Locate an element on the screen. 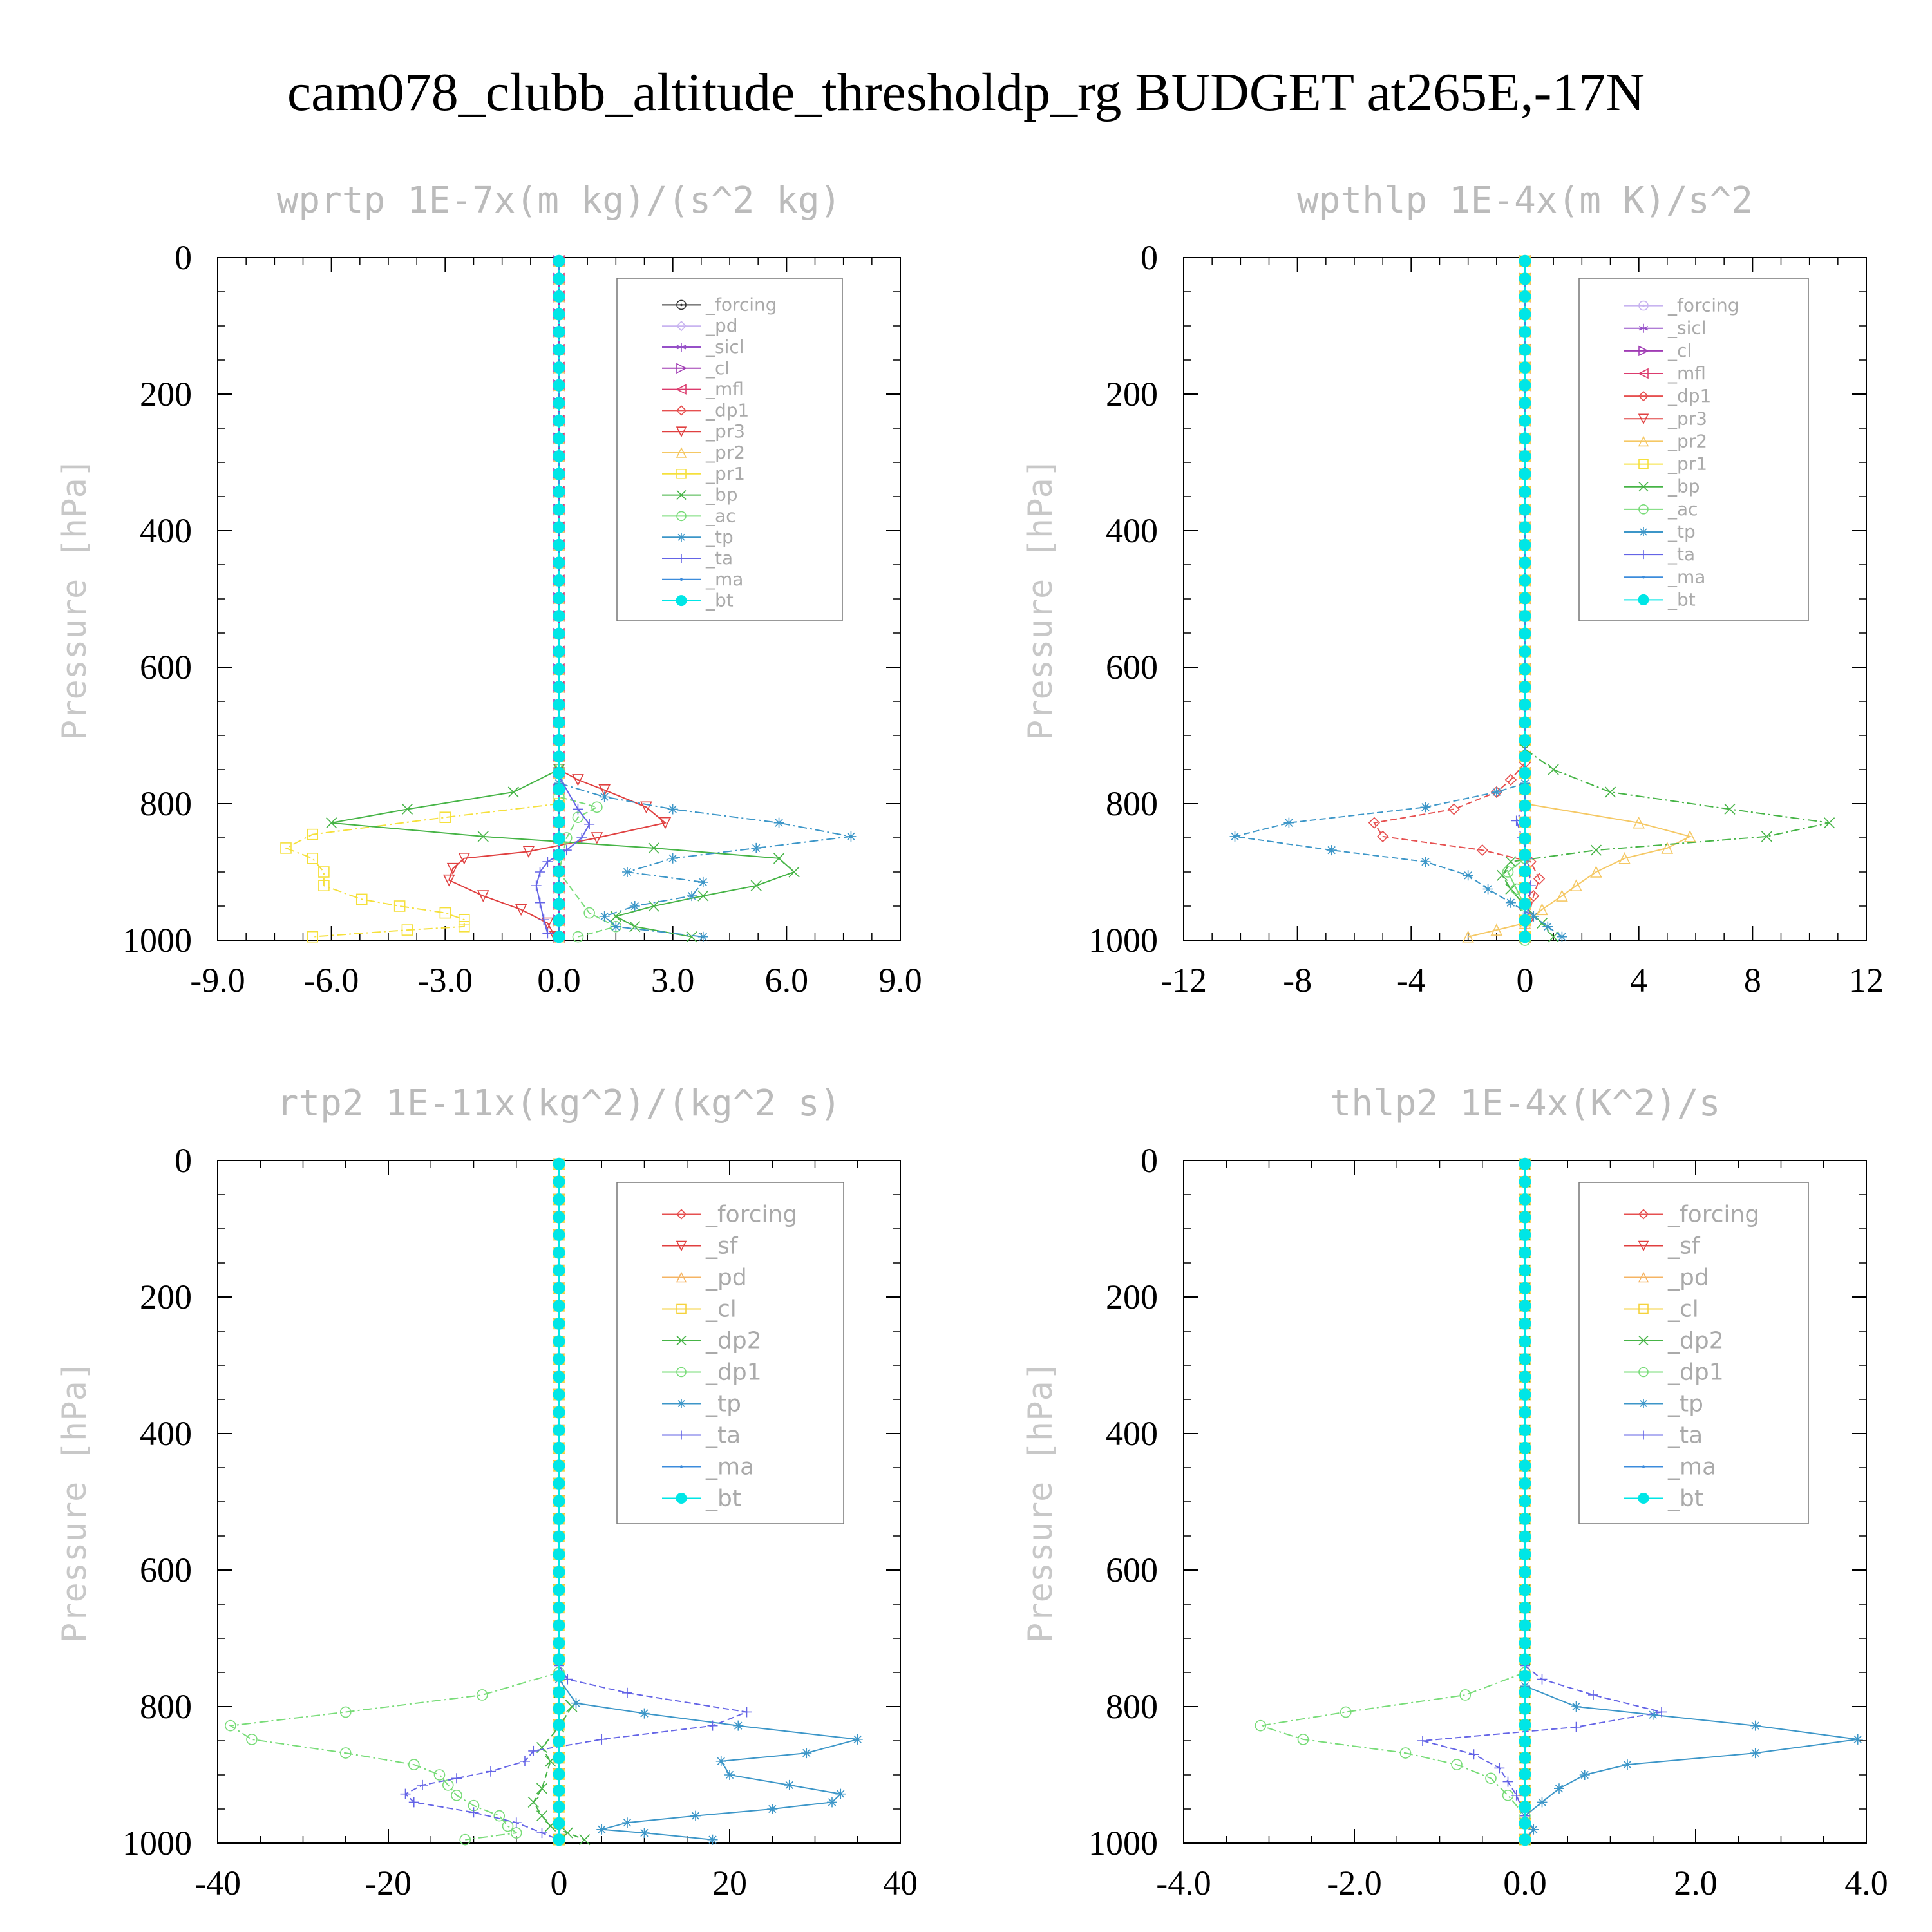 The width and height of the screenshot is (1932, 1932). legend: _forcing _sf _pd _cl _dp2 _dp1 _tp _ta _ma _bt is located at coordinates (1694, 1353).